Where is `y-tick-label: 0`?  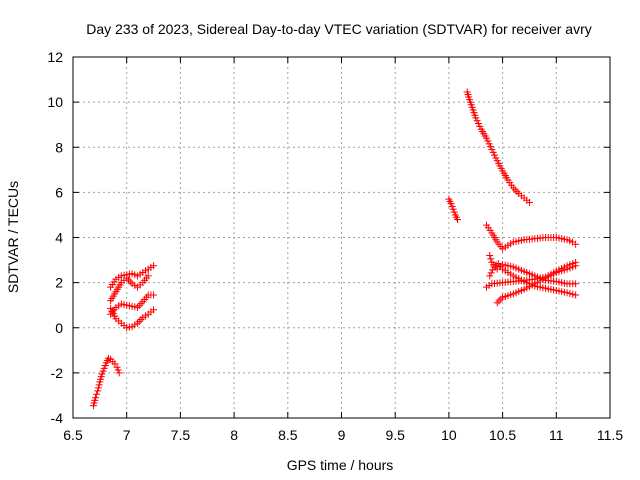 y-tick-label: 0 is located at coordinates (59, 328).